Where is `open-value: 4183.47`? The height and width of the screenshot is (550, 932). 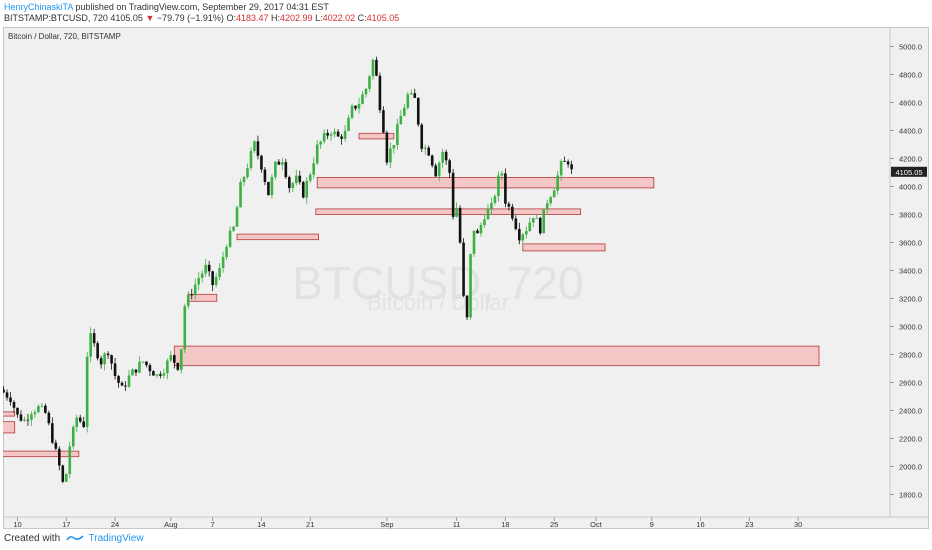 open-value: 4183.47 is located at coordinates (252, 18).